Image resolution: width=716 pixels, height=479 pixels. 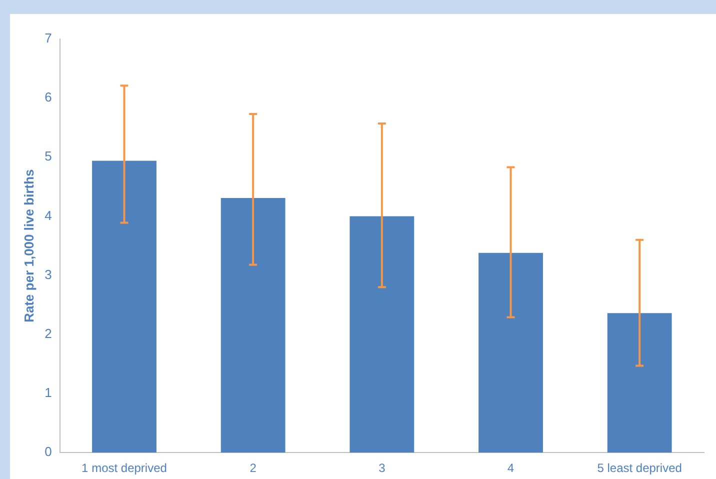 What do you see at coordinates (28, 245) in the screenshot?
I see `y-axis-title: Rate per 1,000 live births` at bounding box center [28, 245].